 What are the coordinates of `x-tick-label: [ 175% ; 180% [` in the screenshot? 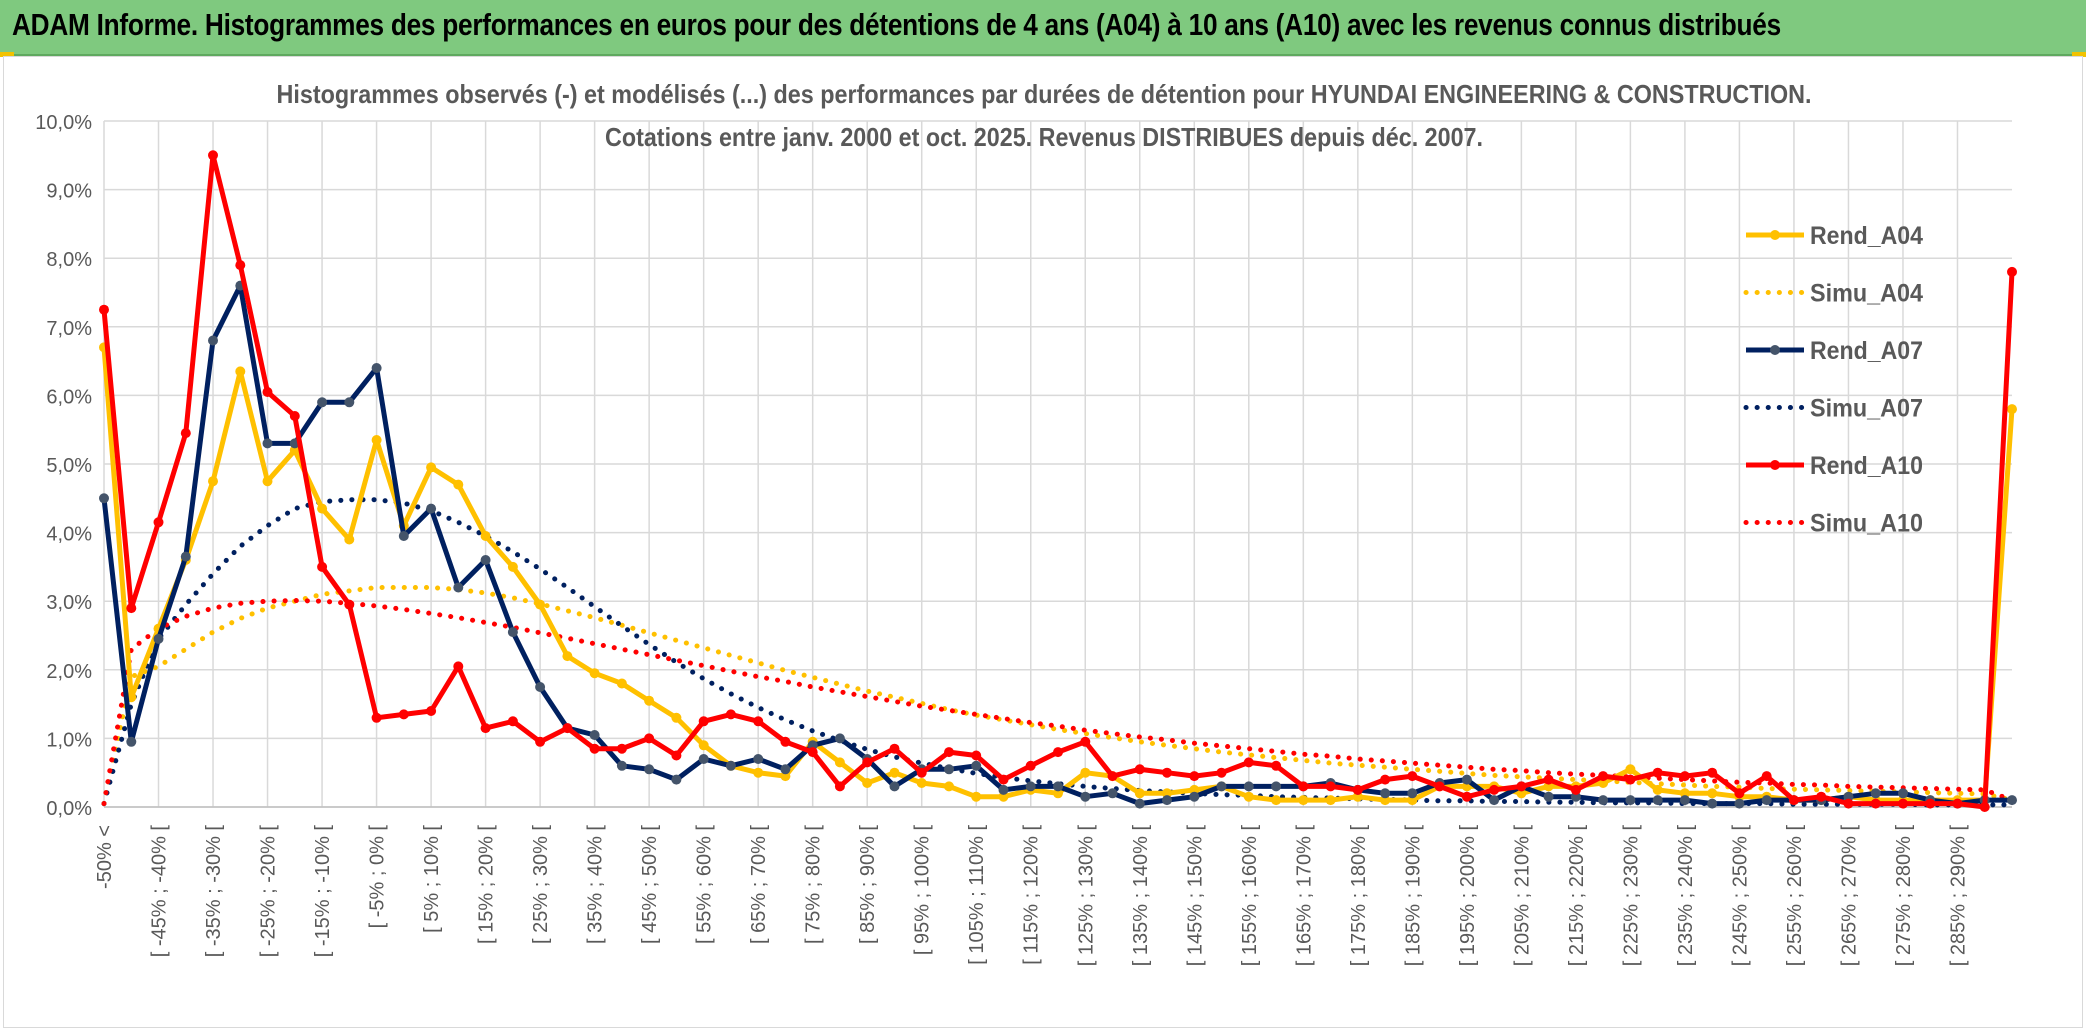 It's located at (1359, 896).